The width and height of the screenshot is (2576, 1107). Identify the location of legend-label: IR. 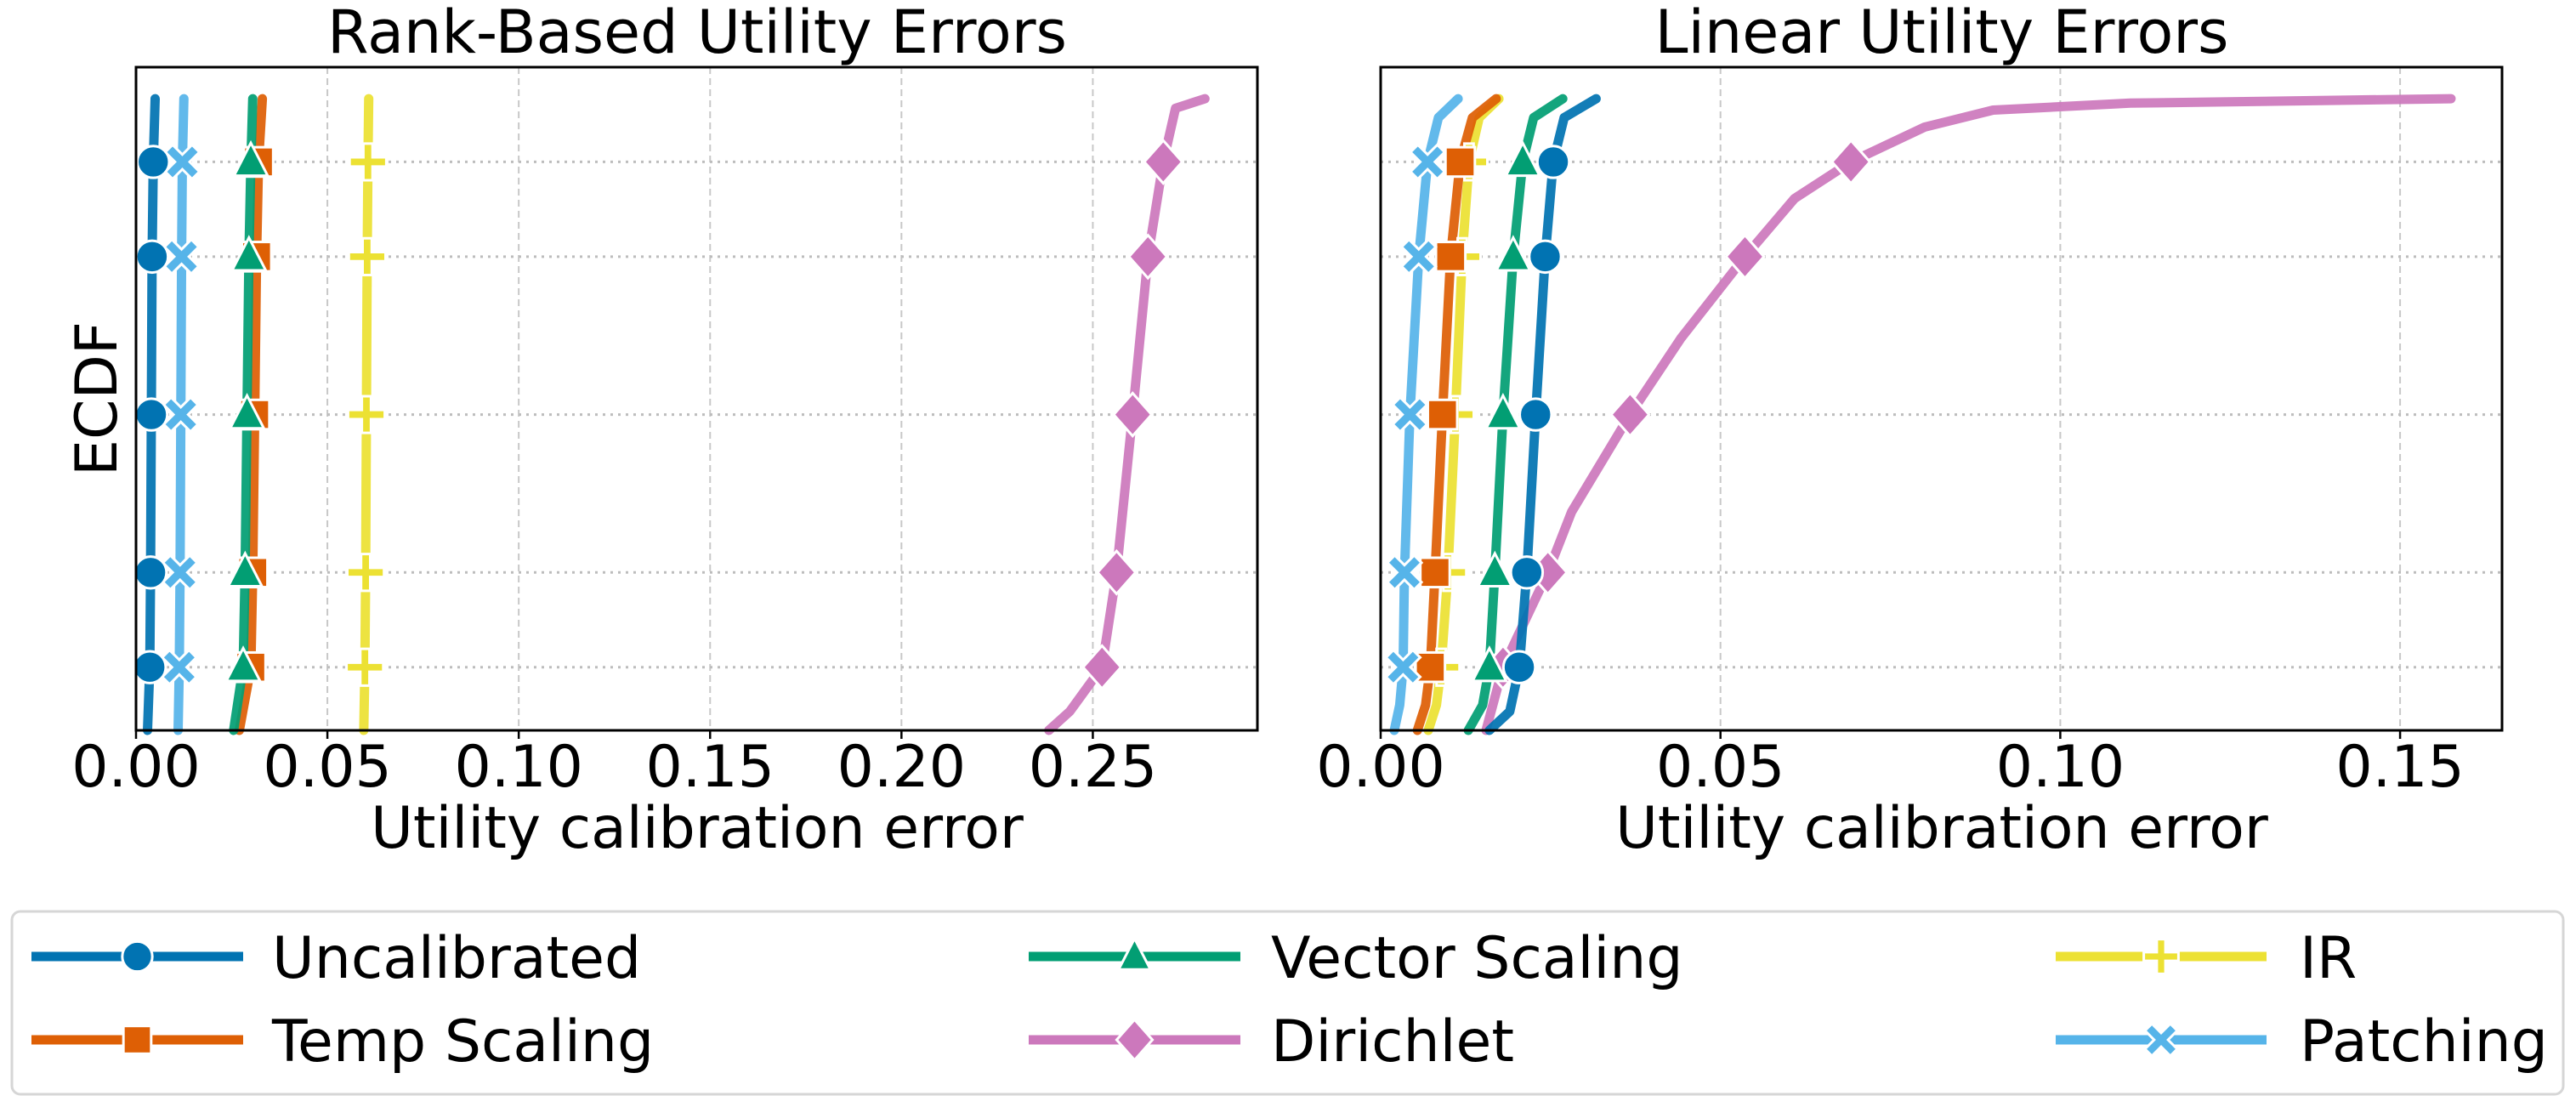
(2329, 958).